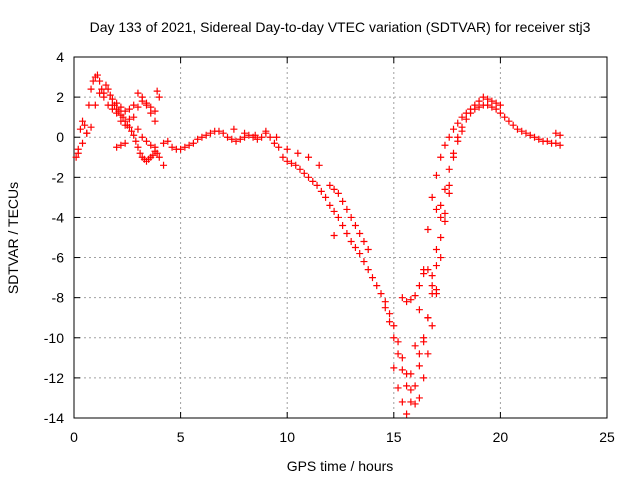  I want to click on x-tick-labels: 0 5 10 15 20 25, so click(342, 437).